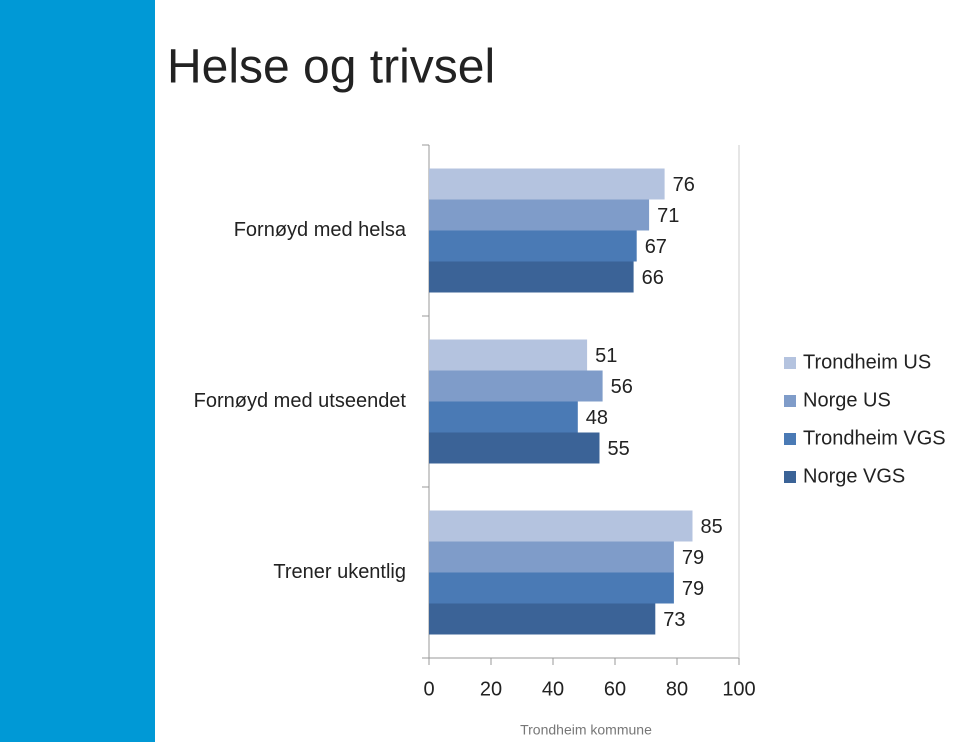 The image size is (960, 742). Describe the element at coordinates (331, 67) in the screenshot. I see `chart-title: Helse og trivsel` at that location.